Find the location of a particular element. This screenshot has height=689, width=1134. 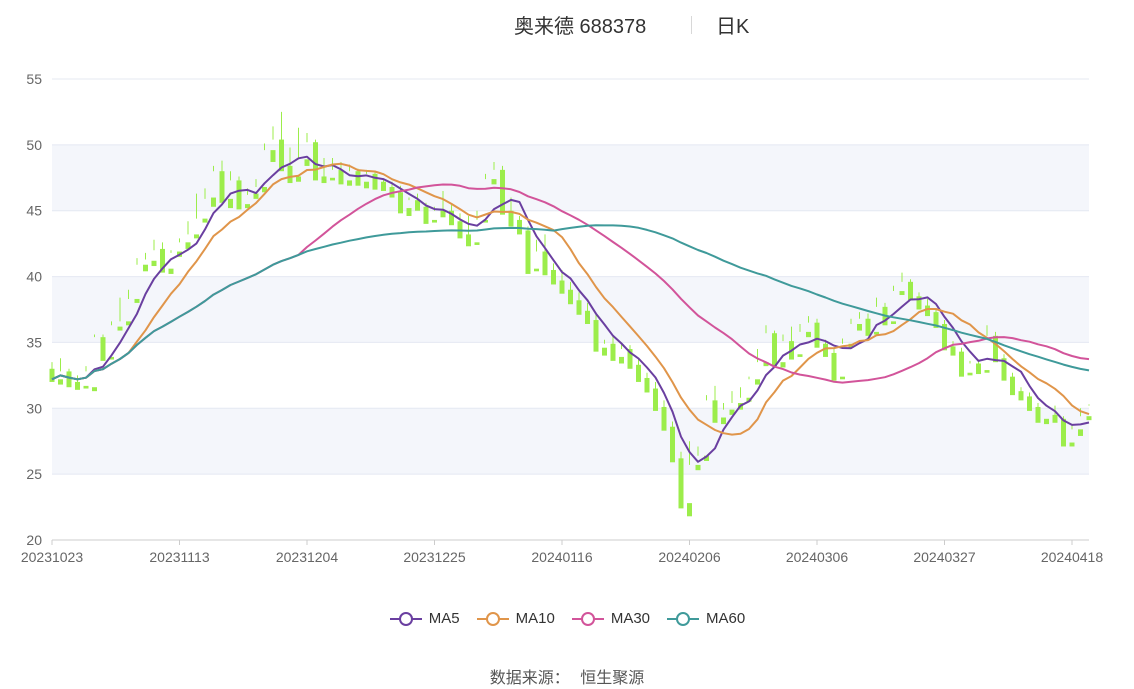

legend-item-ma60: MA60 is located at coordinates (705, 618).